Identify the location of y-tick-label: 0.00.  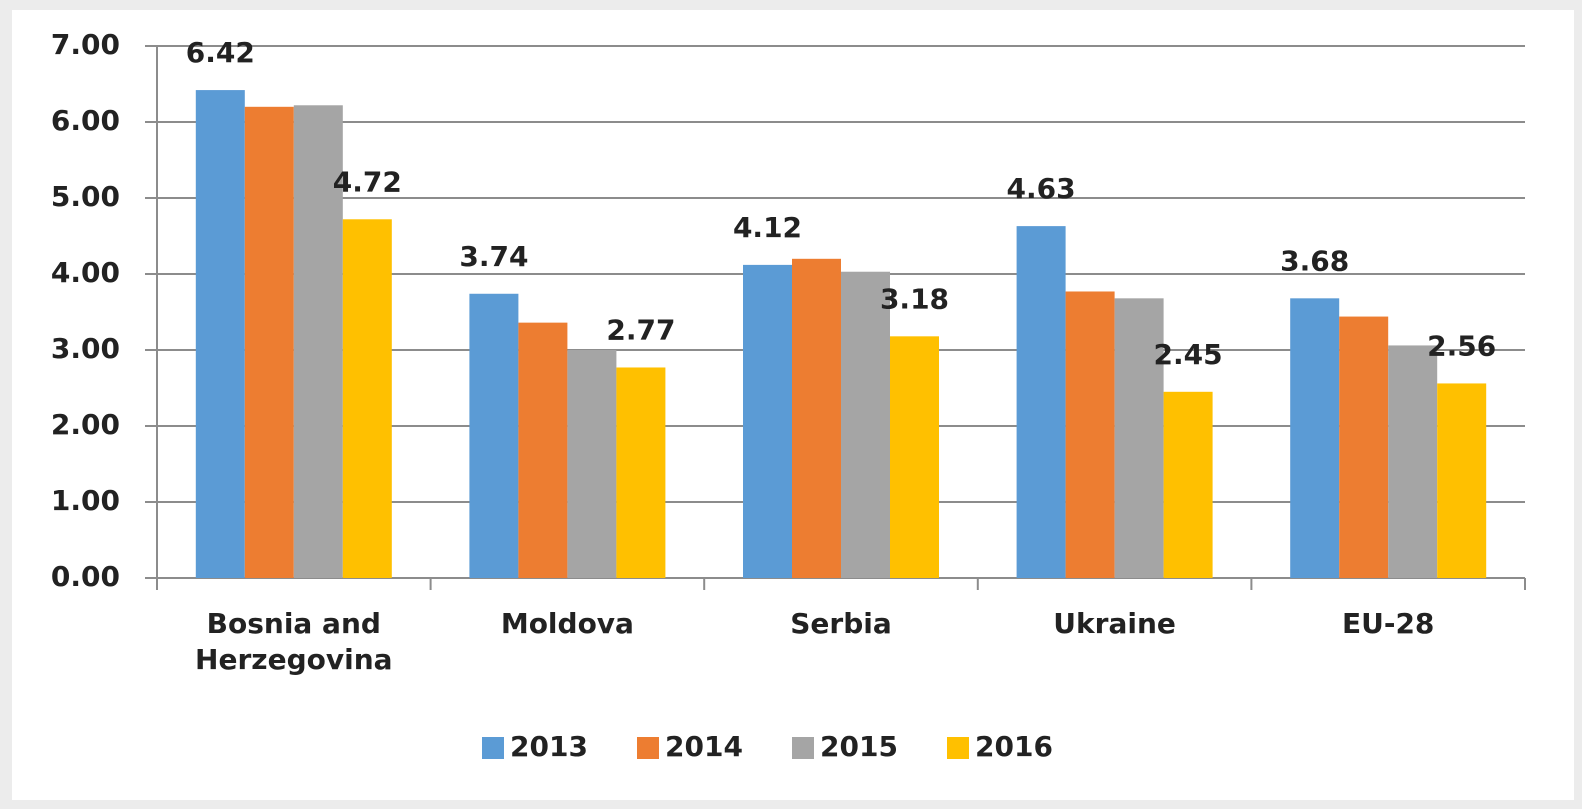
(85, 576).